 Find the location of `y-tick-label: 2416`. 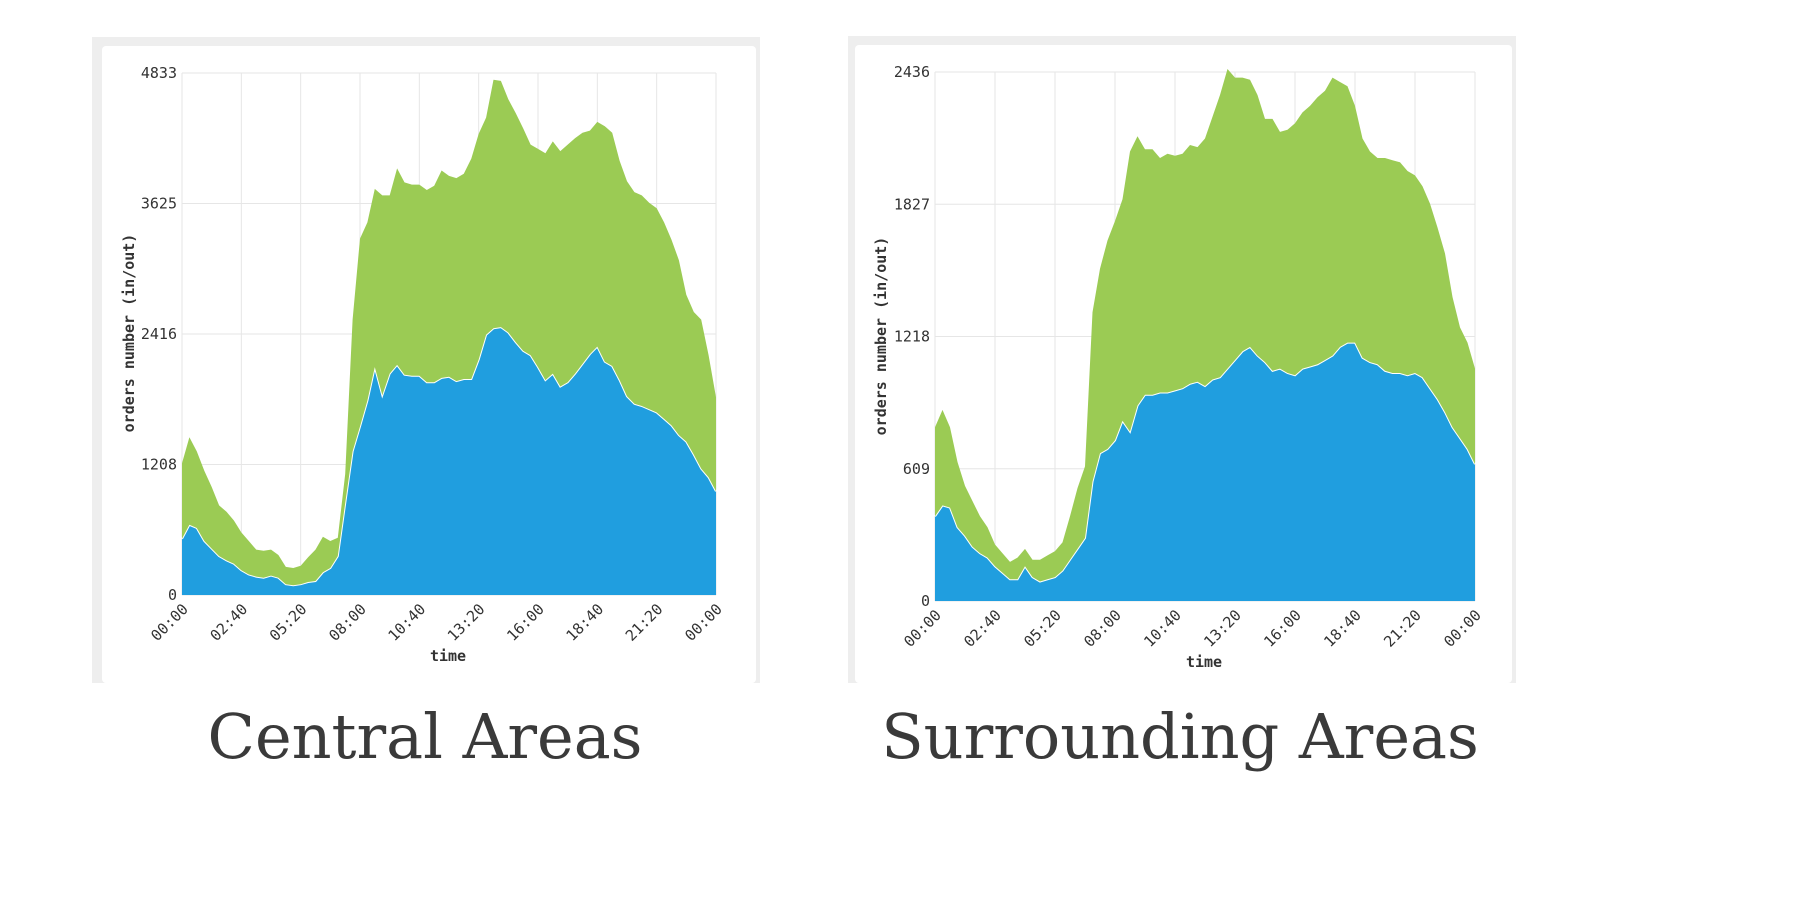

y-tick-label: 2416 is located at coordinates (159, 334).